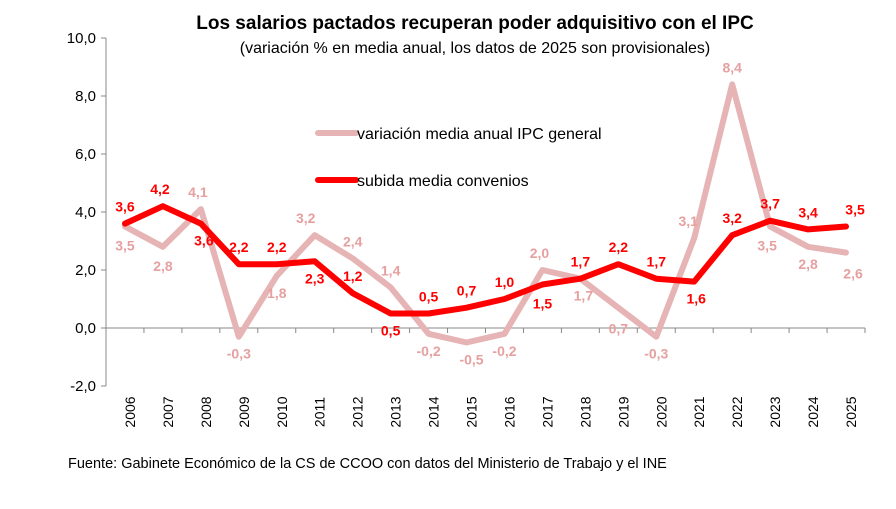 This screenshot has height=509, width=896. What do you see at coordinates (696, 299) in the screenshot?
I see `data-label-convenios: 1,6` at bounding box center [696, 299].